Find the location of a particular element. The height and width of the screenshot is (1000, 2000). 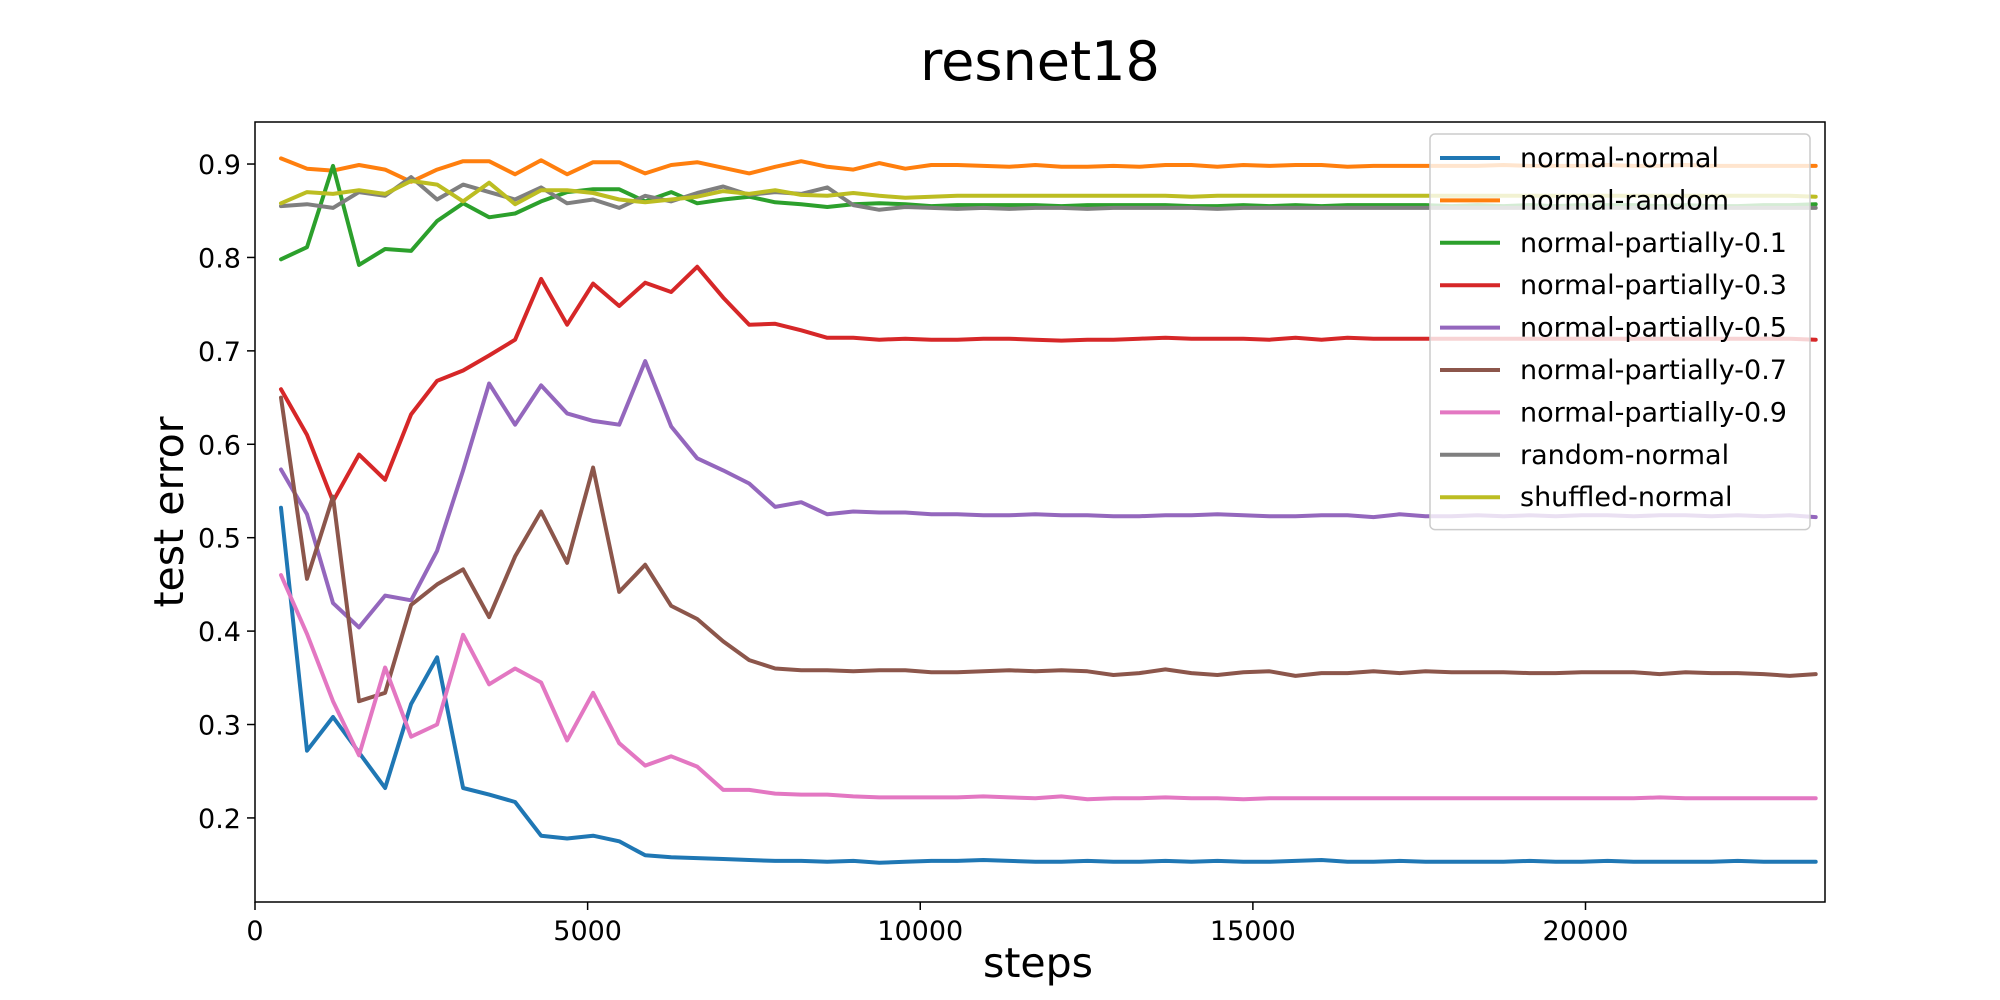

x-tick-label: 10000 is located at coordinates (920, 931).